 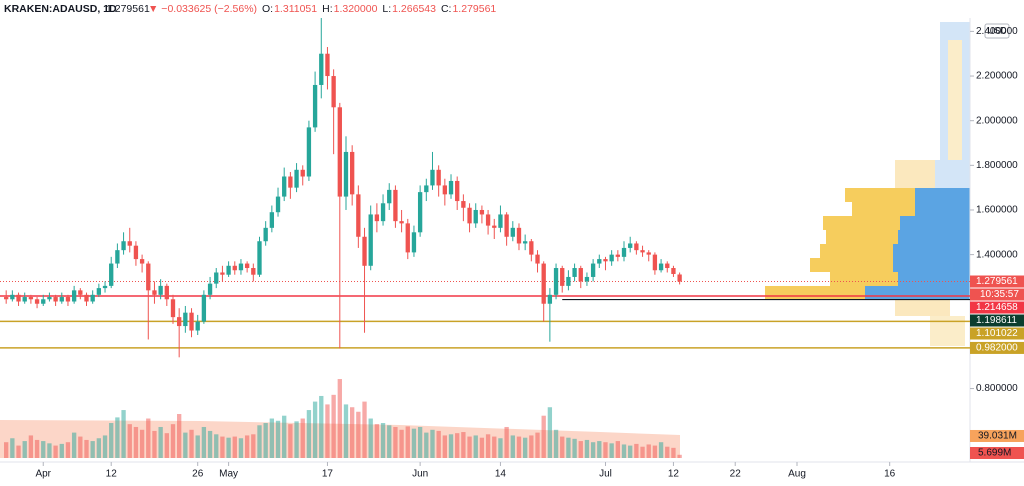 What do you see at coordinates (228, 474) in the screenshot?
I see `x-tick-label: May` at bounding box center [228, 474].